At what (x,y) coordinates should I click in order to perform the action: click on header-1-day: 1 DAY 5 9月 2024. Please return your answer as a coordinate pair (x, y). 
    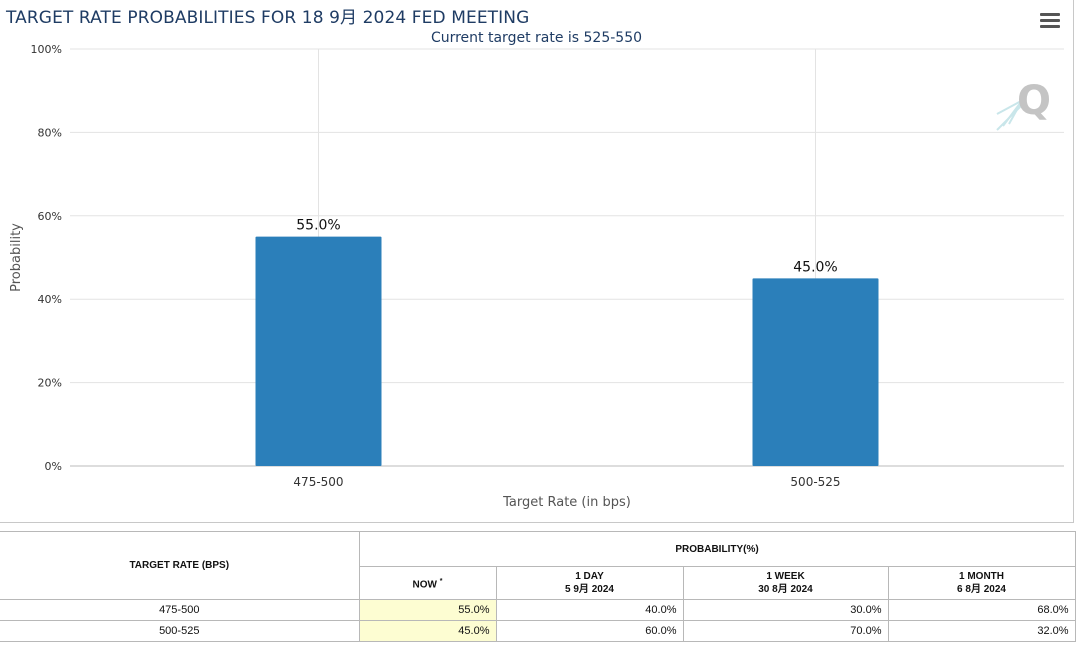
    Looking at the image, I should click on (589, 583).